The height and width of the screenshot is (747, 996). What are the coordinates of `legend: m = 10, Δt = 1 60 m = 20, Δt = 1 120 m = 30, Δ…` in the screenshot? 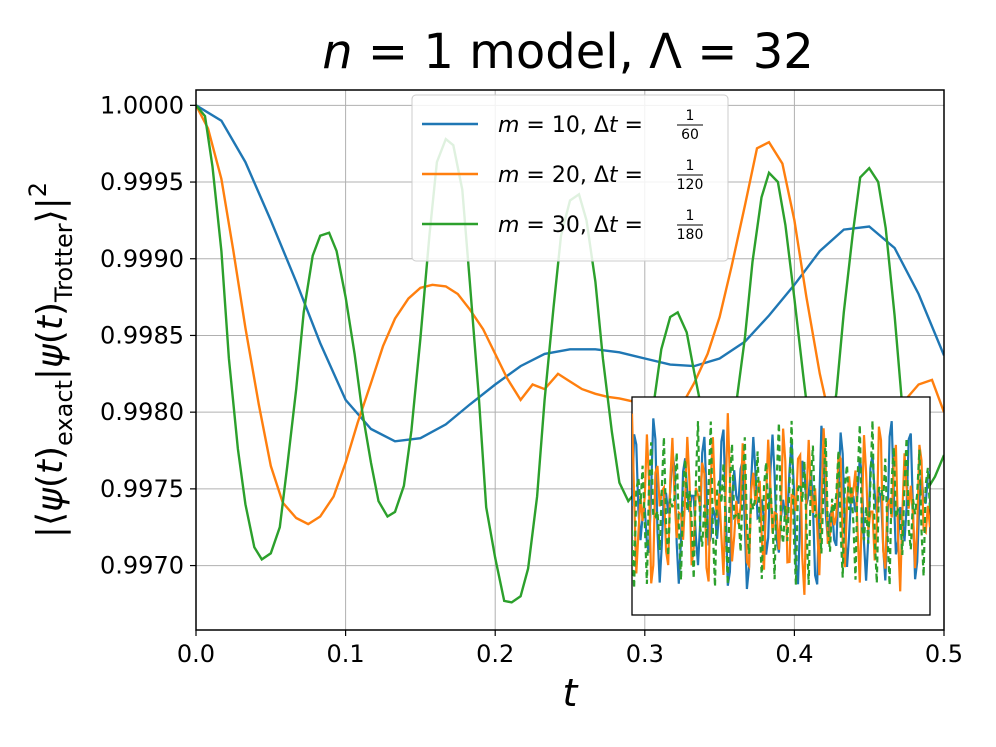 It's located at (570, 178).